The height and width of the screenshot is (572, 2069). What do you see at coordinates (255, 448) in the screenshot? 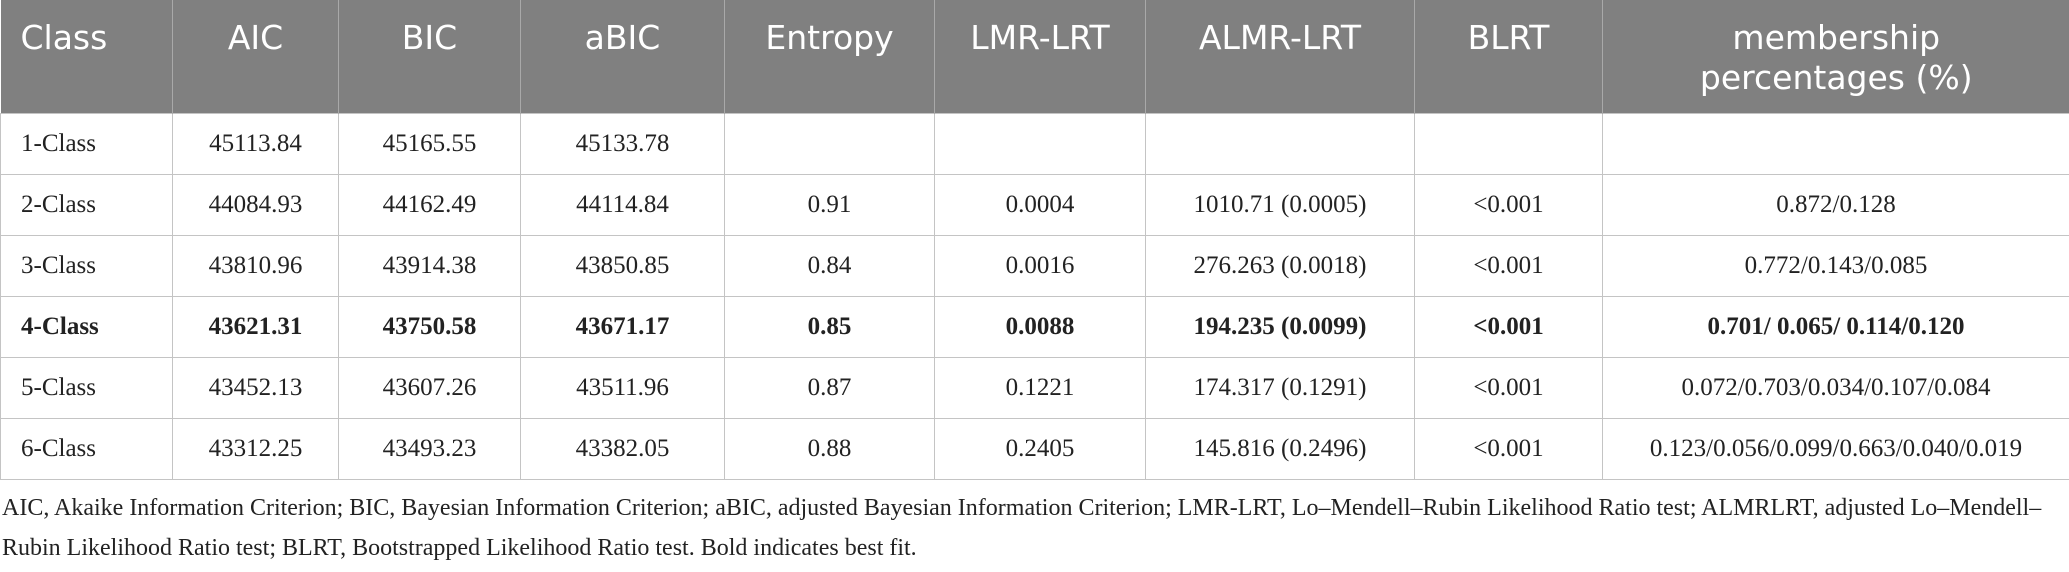
I see `table-cell: 43312.25` at bounding box center [255, 448].